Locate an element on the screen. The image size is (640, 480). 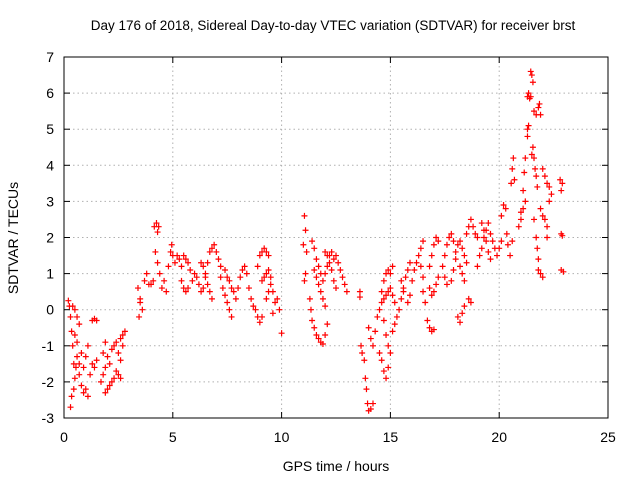
x-tick-label: 10 is located at coordinates (282, 437).